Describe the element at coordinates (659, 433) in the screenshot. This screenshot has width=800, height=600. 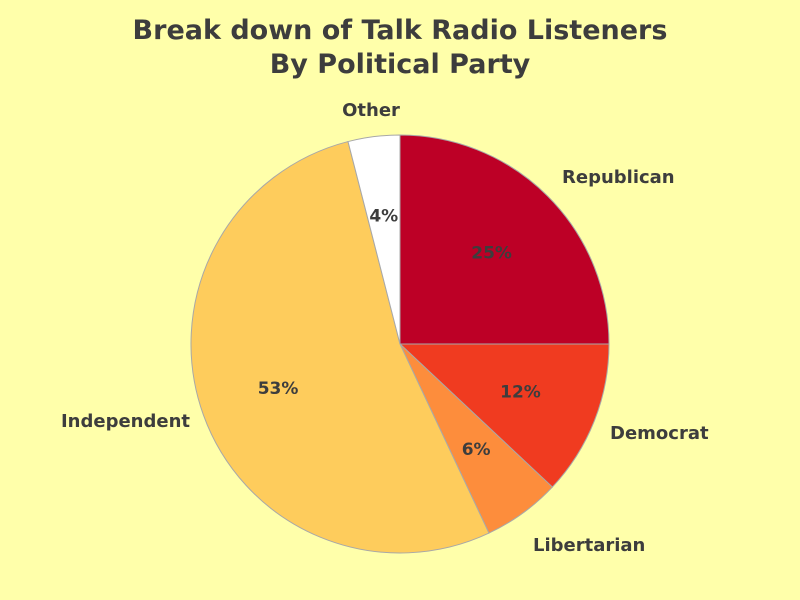
I see `slice-label-democrat: Democrat` at that location.